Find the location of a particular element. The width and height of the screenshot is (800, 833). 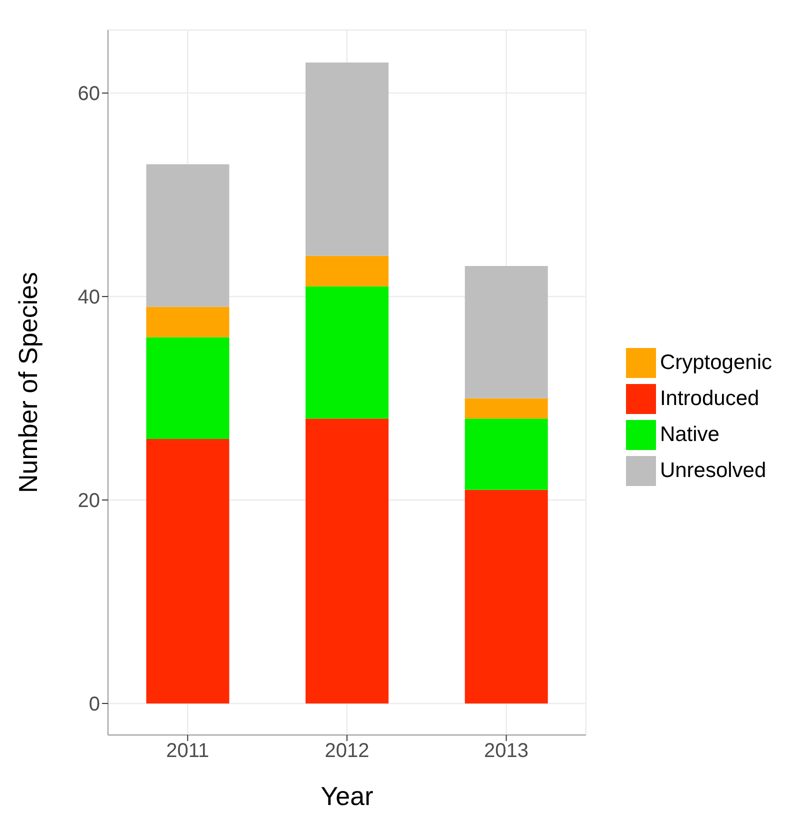

x-axis-title: Year is located at coordinates (347, 796).